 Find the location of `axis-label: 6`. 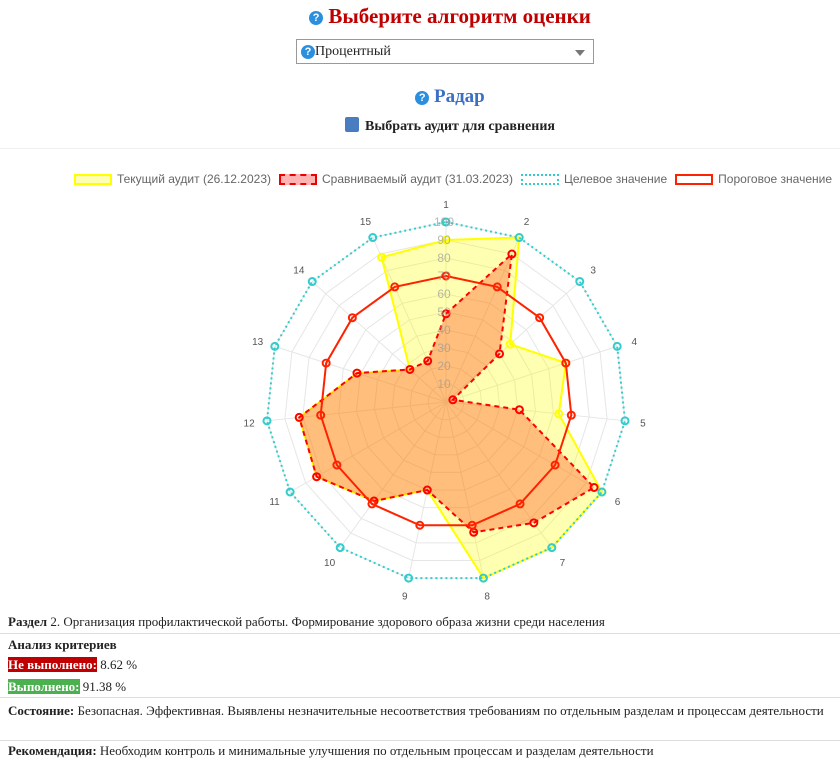

axis-label: 6 is located at coordinates (618, 502).